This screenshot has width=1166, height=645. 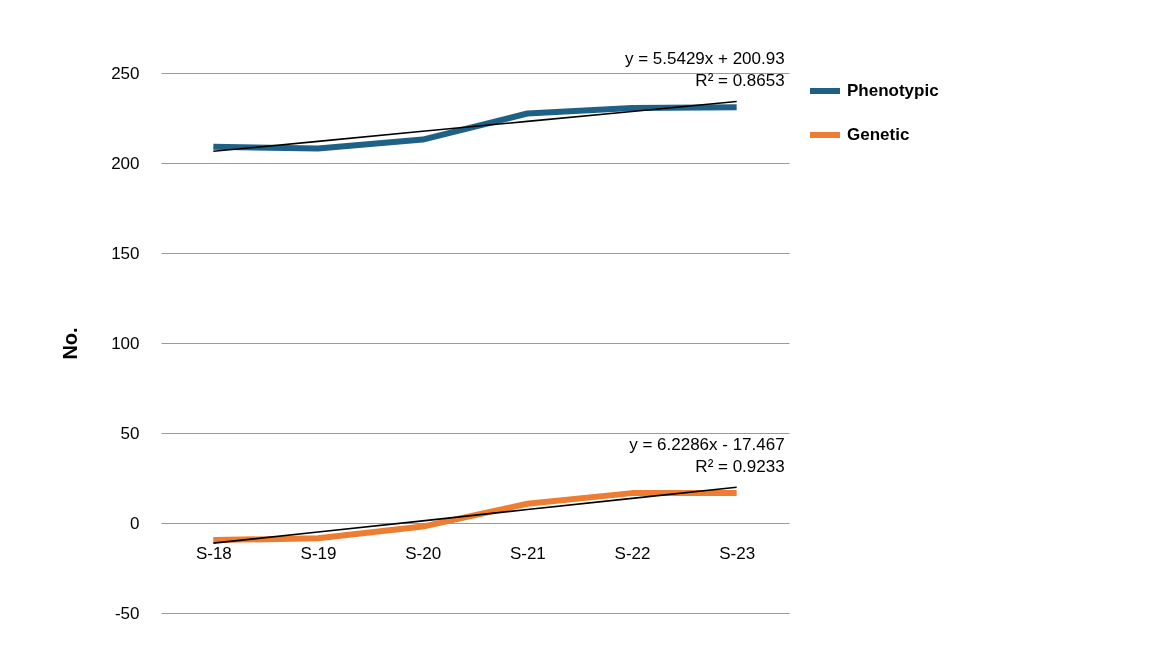 I want to click on annotation: R² = 0.8653, so click(x=740, y=81).